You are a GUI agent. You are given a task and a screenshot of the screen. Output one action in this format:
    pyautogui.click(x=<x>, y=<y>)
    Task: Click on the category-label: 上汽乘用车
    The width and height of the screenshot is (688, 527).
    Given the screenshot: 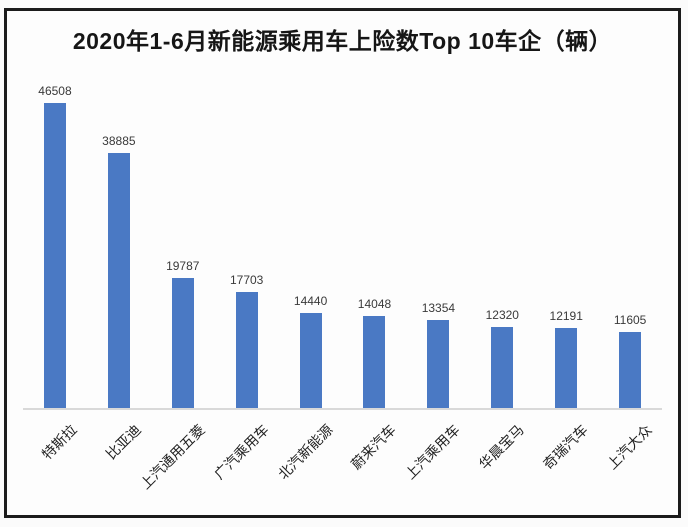 What is the action you would take?
    pyautogui.click(x=433, y=452)
    